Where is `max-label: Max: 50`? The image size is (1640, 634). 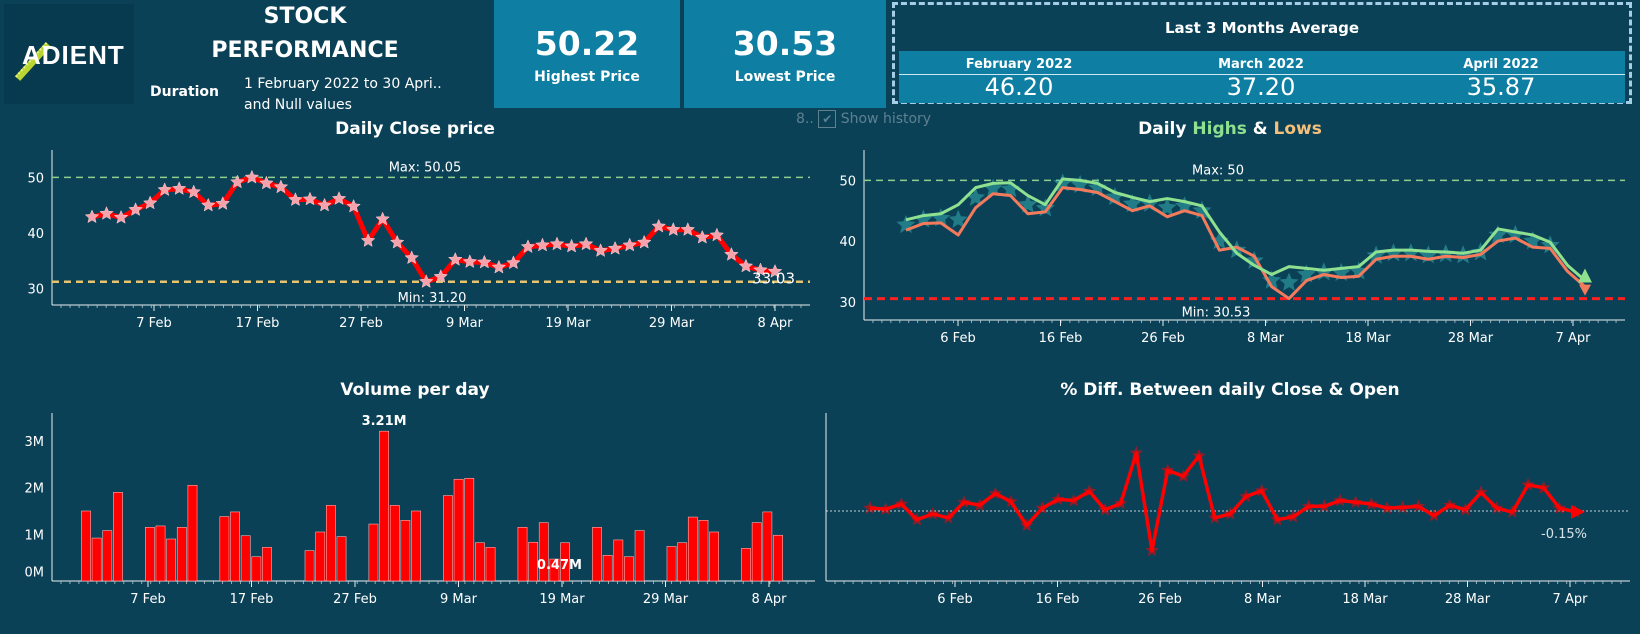
max-label: Max: 50 is located at coordinates (1218, 170).